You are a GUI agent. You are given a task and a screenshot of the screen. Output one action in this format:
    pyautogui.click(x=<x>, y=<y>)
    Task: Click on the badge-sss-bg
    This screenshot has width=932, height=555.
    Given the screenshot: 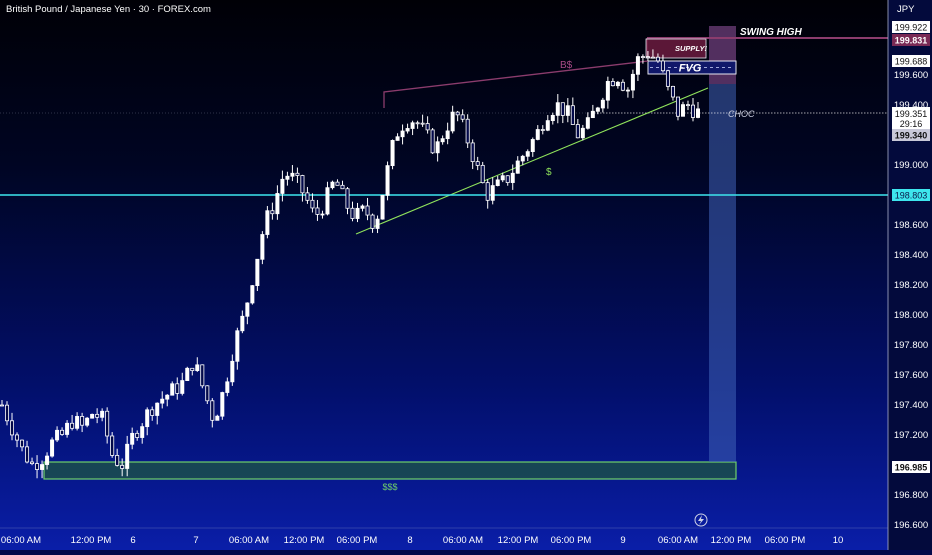 What is the action you would take?
    pyautogui.click(x=911, y=467)
    